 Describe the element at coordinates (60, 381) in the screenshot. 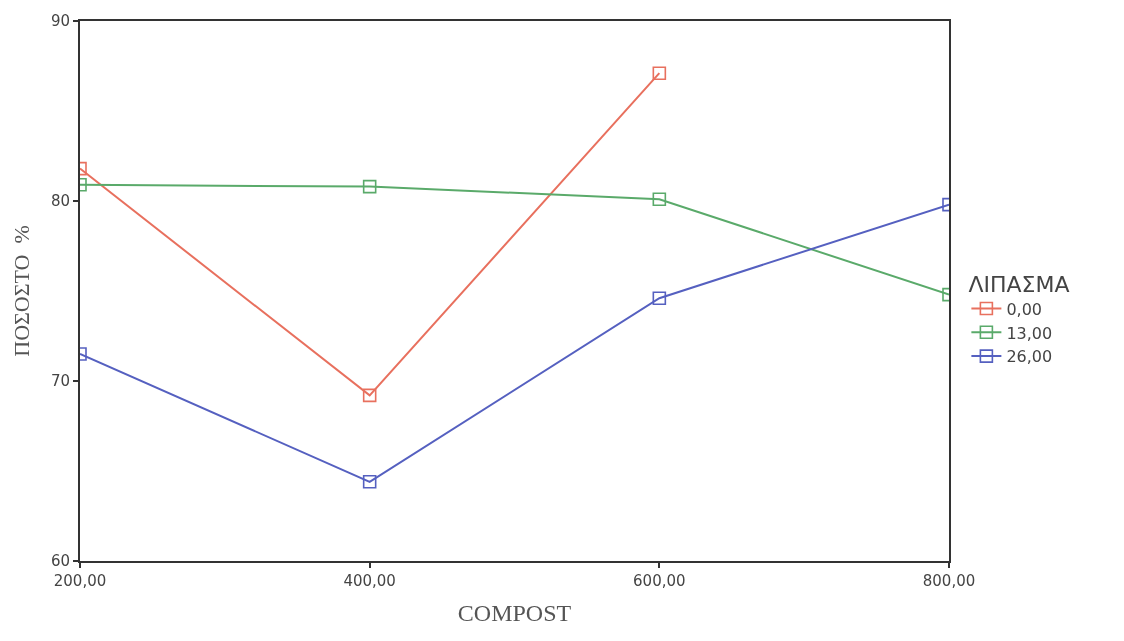

I see `y-tick-label: 70` at that location.